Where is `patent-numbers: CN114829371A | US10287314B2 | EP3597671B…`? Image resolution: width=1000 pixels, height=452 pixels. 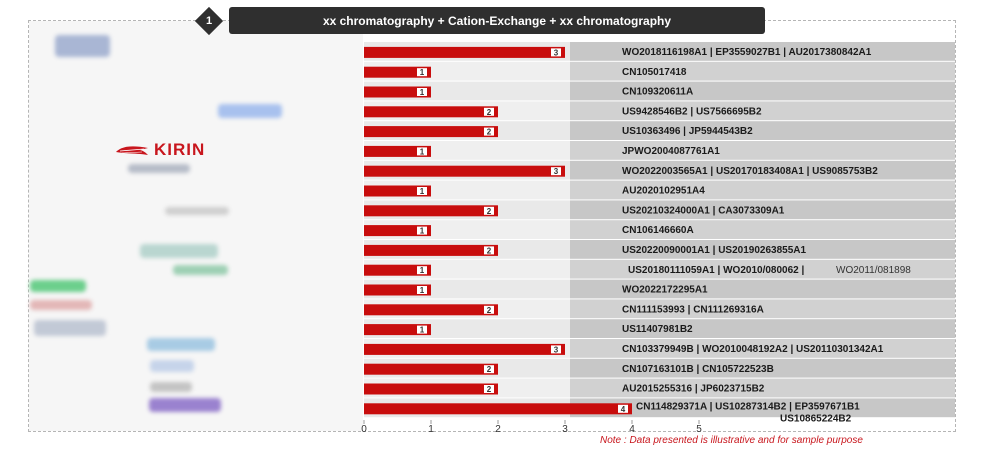 patent-numbers: CN114829371A | US10287314B2 | EP3597671B… is located at coordinates (748, 406).